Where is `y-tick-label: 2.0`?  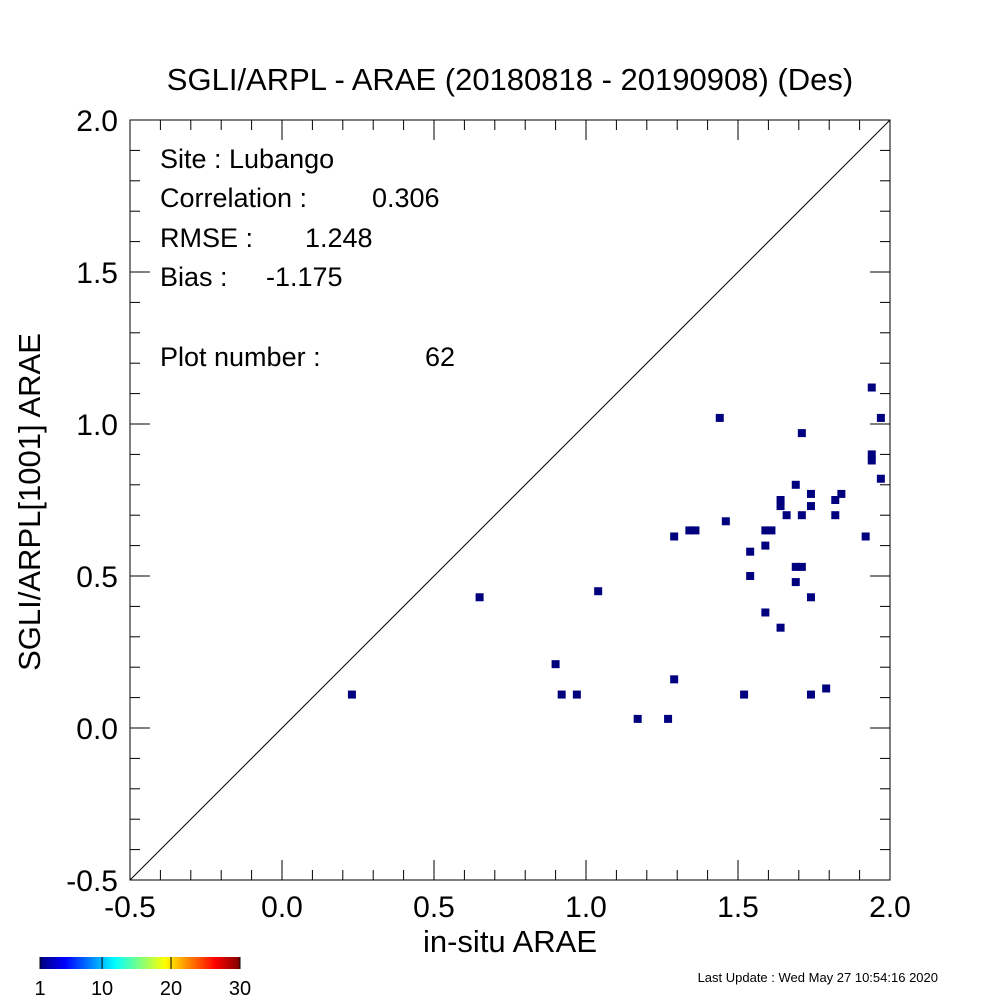
y-tick-label: 2.0 is located at coordinates (97, 121).